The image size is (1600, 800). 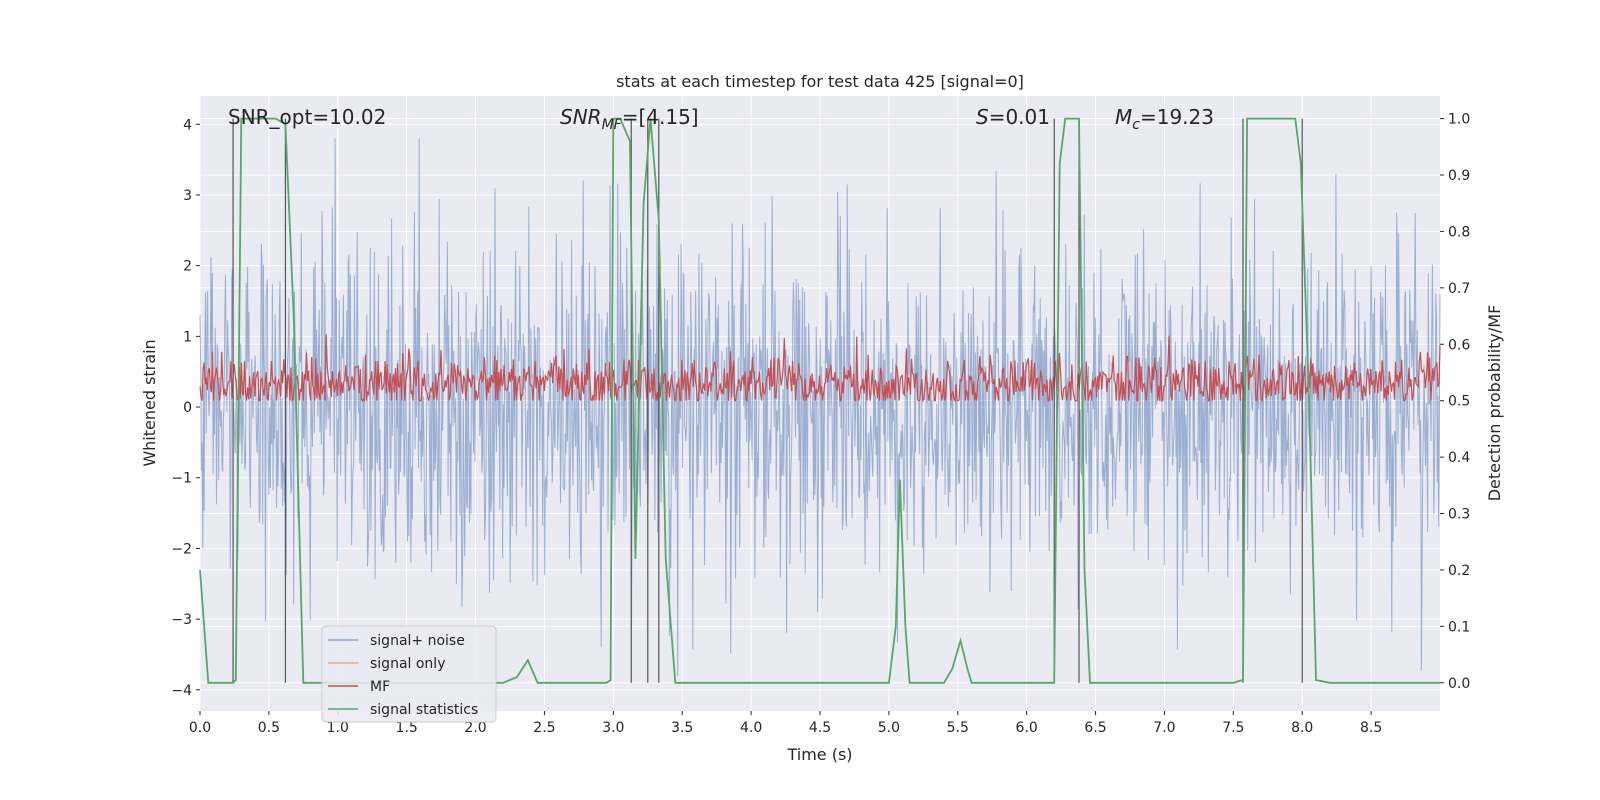 What do you see at coordinates (181, 479) in the screenshot?
I see `y-left-tick-label-5: −1` at bounding box center [181, 479].